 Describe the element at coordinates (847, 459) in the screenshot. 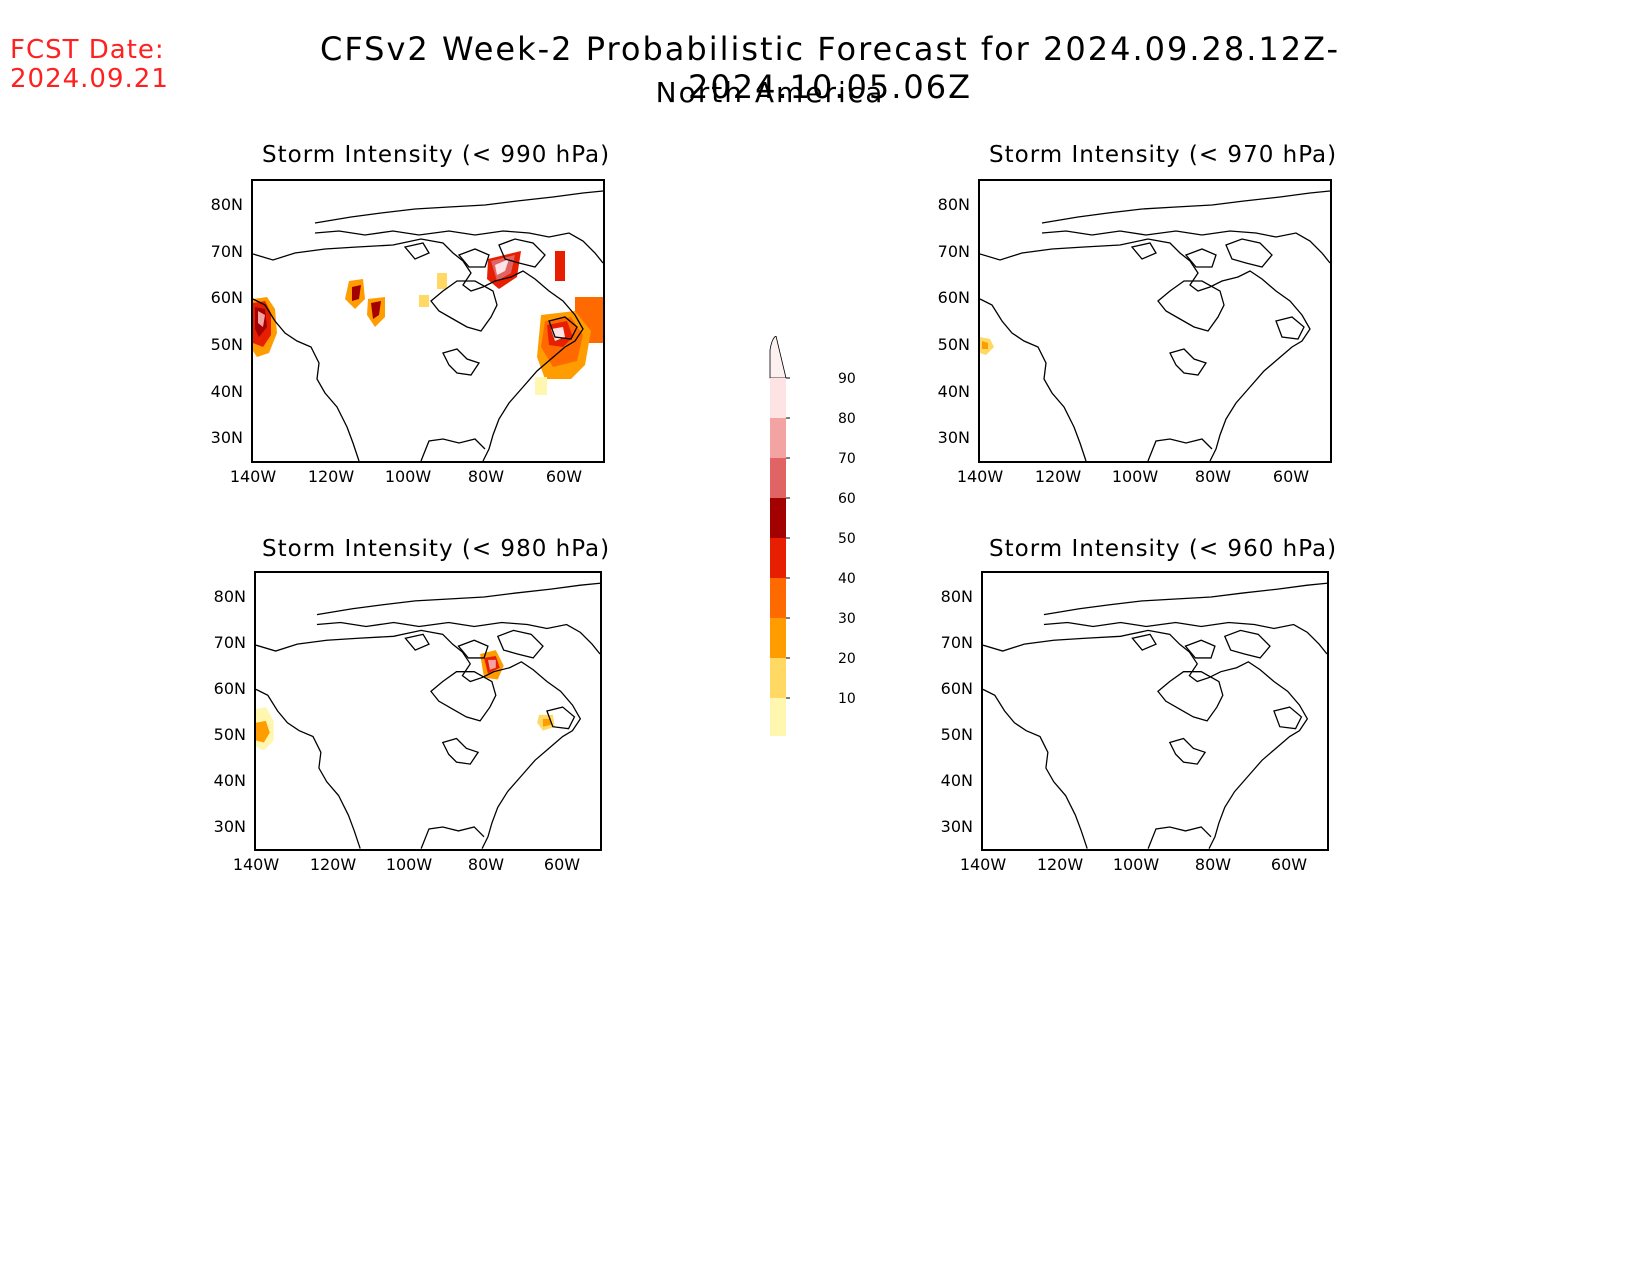

I see `colorbar-label: 70` at that location.